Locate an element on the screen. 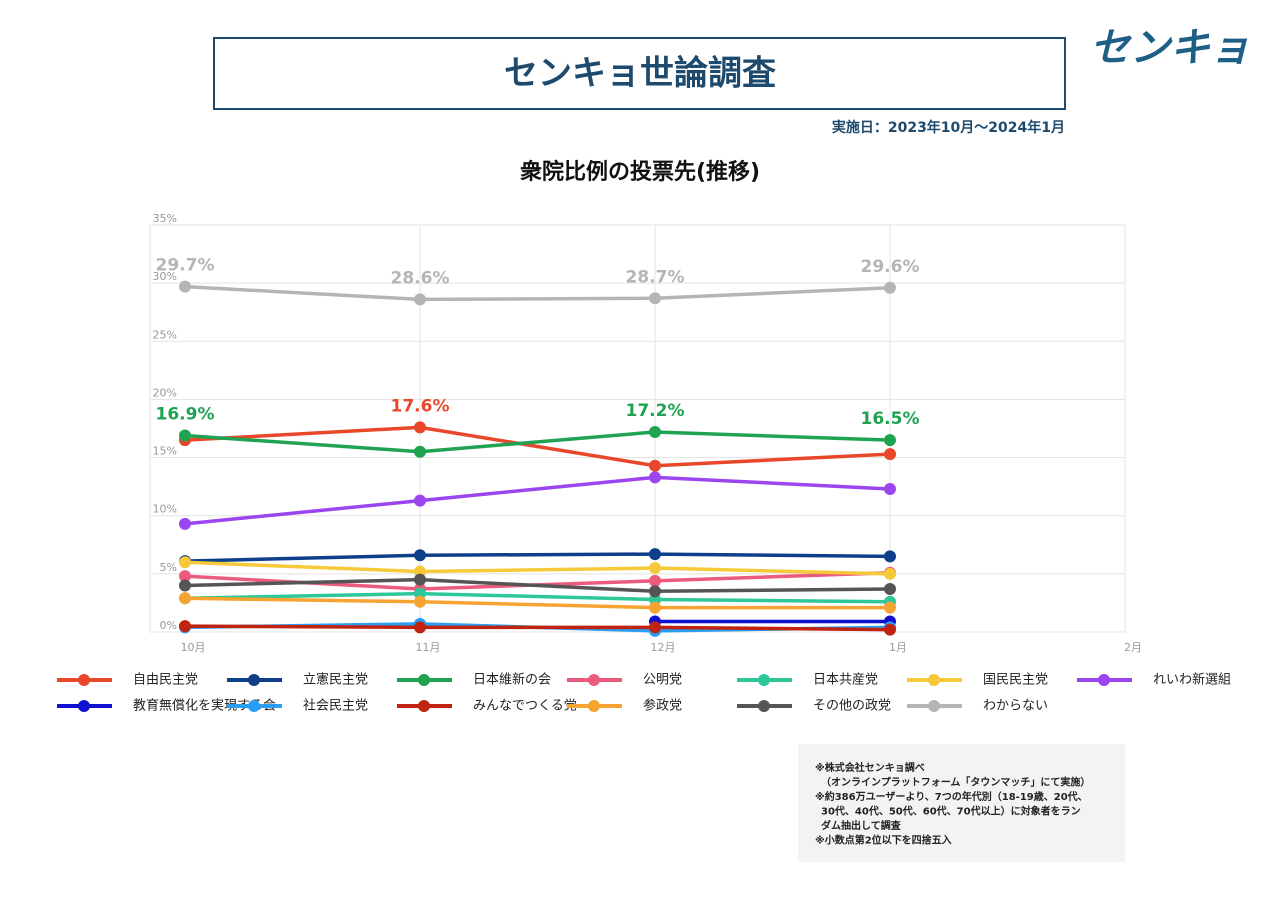 Image resolution: width=1280 pixels, height=912 pixels. note-line: ダム抽出して調査 is located at coordinates (861, 825).